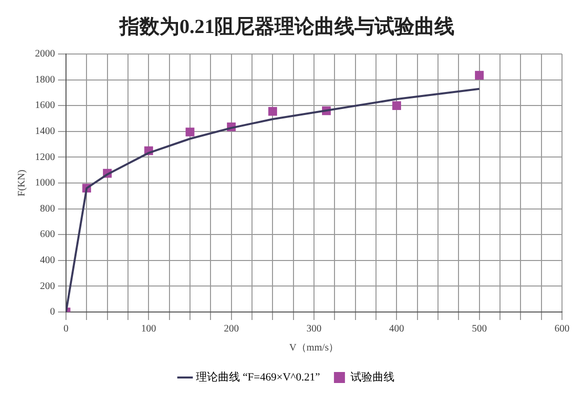 The image size is (582, 405). What do you see at coordinates (45, 183) in the screenshot?
I see `y-tick-label: 1000` at bounding box center [45, 183].